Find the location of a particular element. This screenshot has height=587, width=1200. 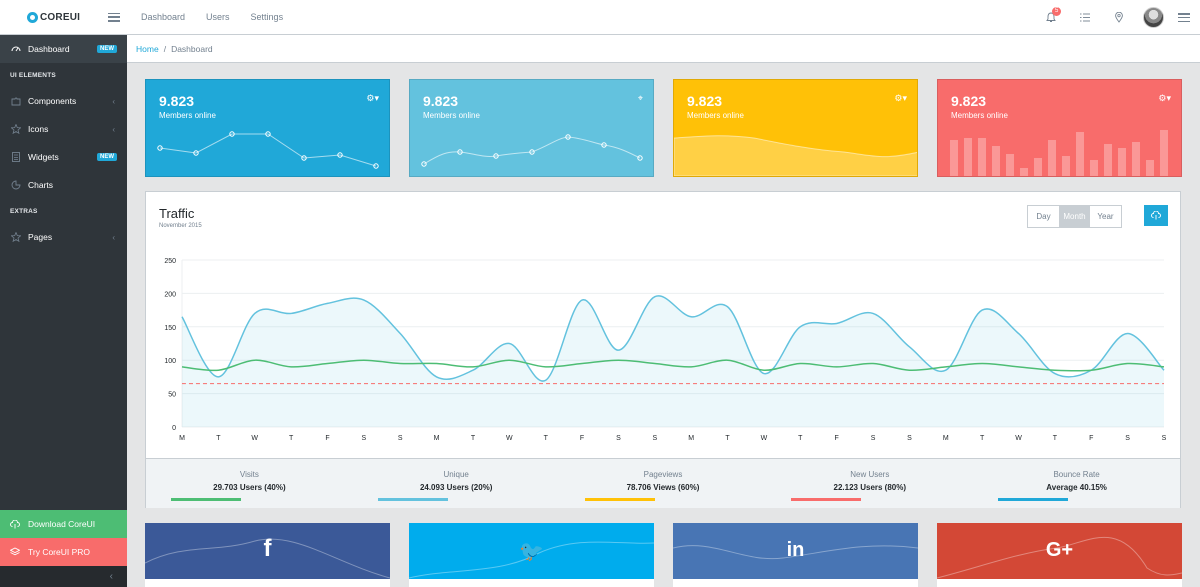

try-coreui-pro-button: Try CoreUI PRO is located at coordinates (63, 552).